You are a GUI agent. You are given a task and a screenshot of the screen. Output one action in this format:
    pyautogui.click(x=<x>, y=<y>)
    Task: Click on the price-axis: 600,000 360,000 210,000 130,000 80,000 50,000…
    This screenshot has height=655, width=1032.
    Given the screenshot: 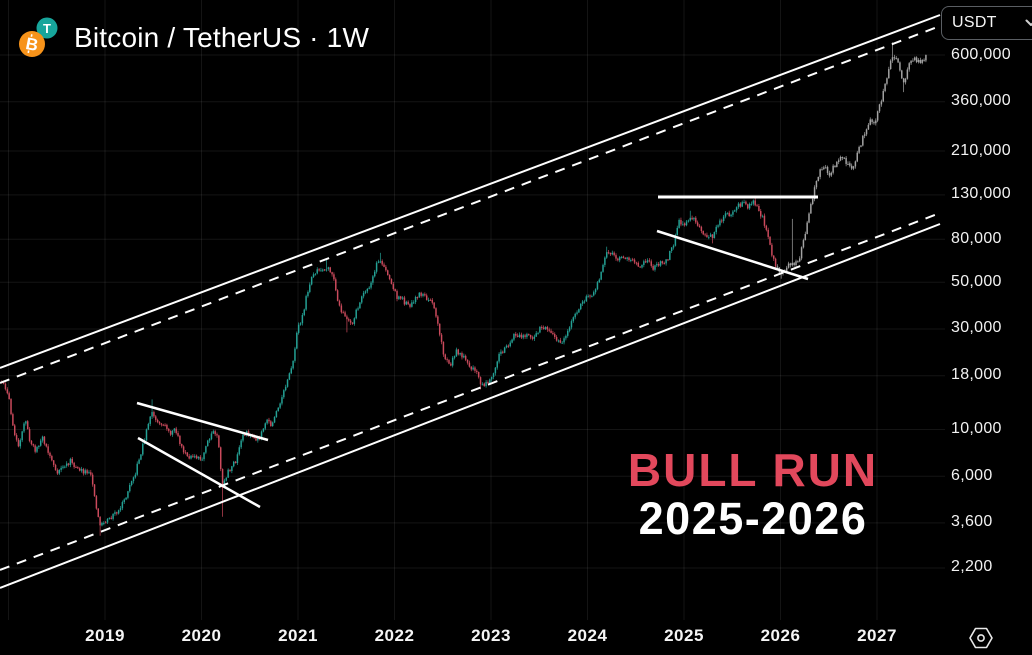 What is the action you would take?
    pyautogui.click(x=990, y=310)
    